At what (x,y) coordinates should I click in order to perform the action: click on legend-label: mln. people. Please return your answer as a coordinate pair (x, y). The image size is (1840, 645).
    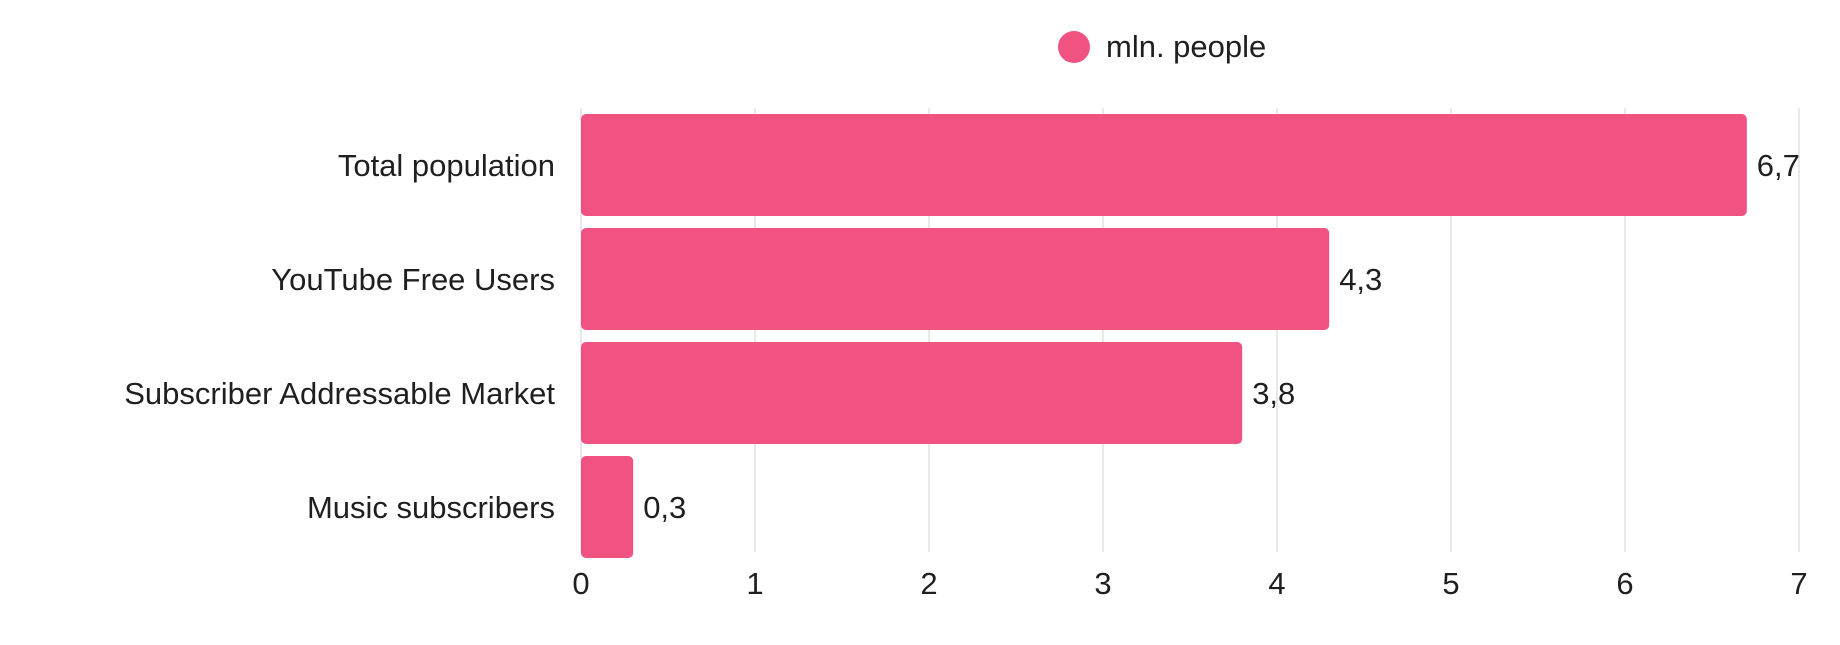
    Looking at the image, I should click on (1186, 46).